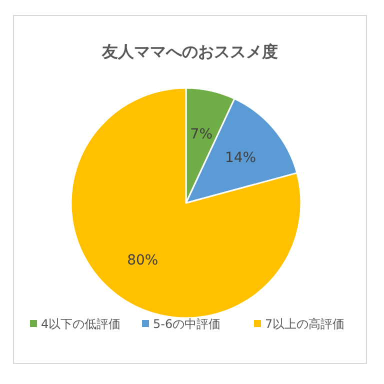  I want to click on chart-title: 友人ママへのおススメ度, so click(189, 51).